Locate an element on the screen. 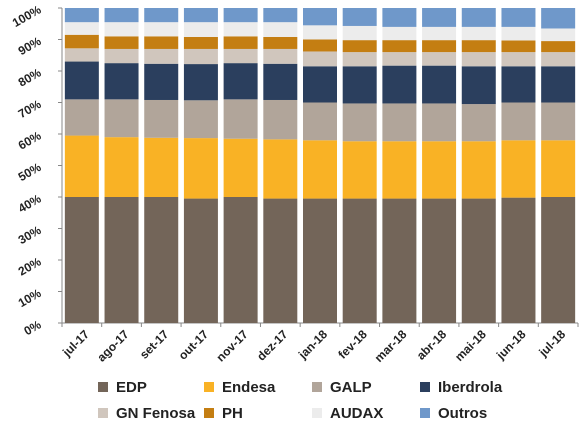  legend-item-galp: GALP is located at coordinates (342, 387).